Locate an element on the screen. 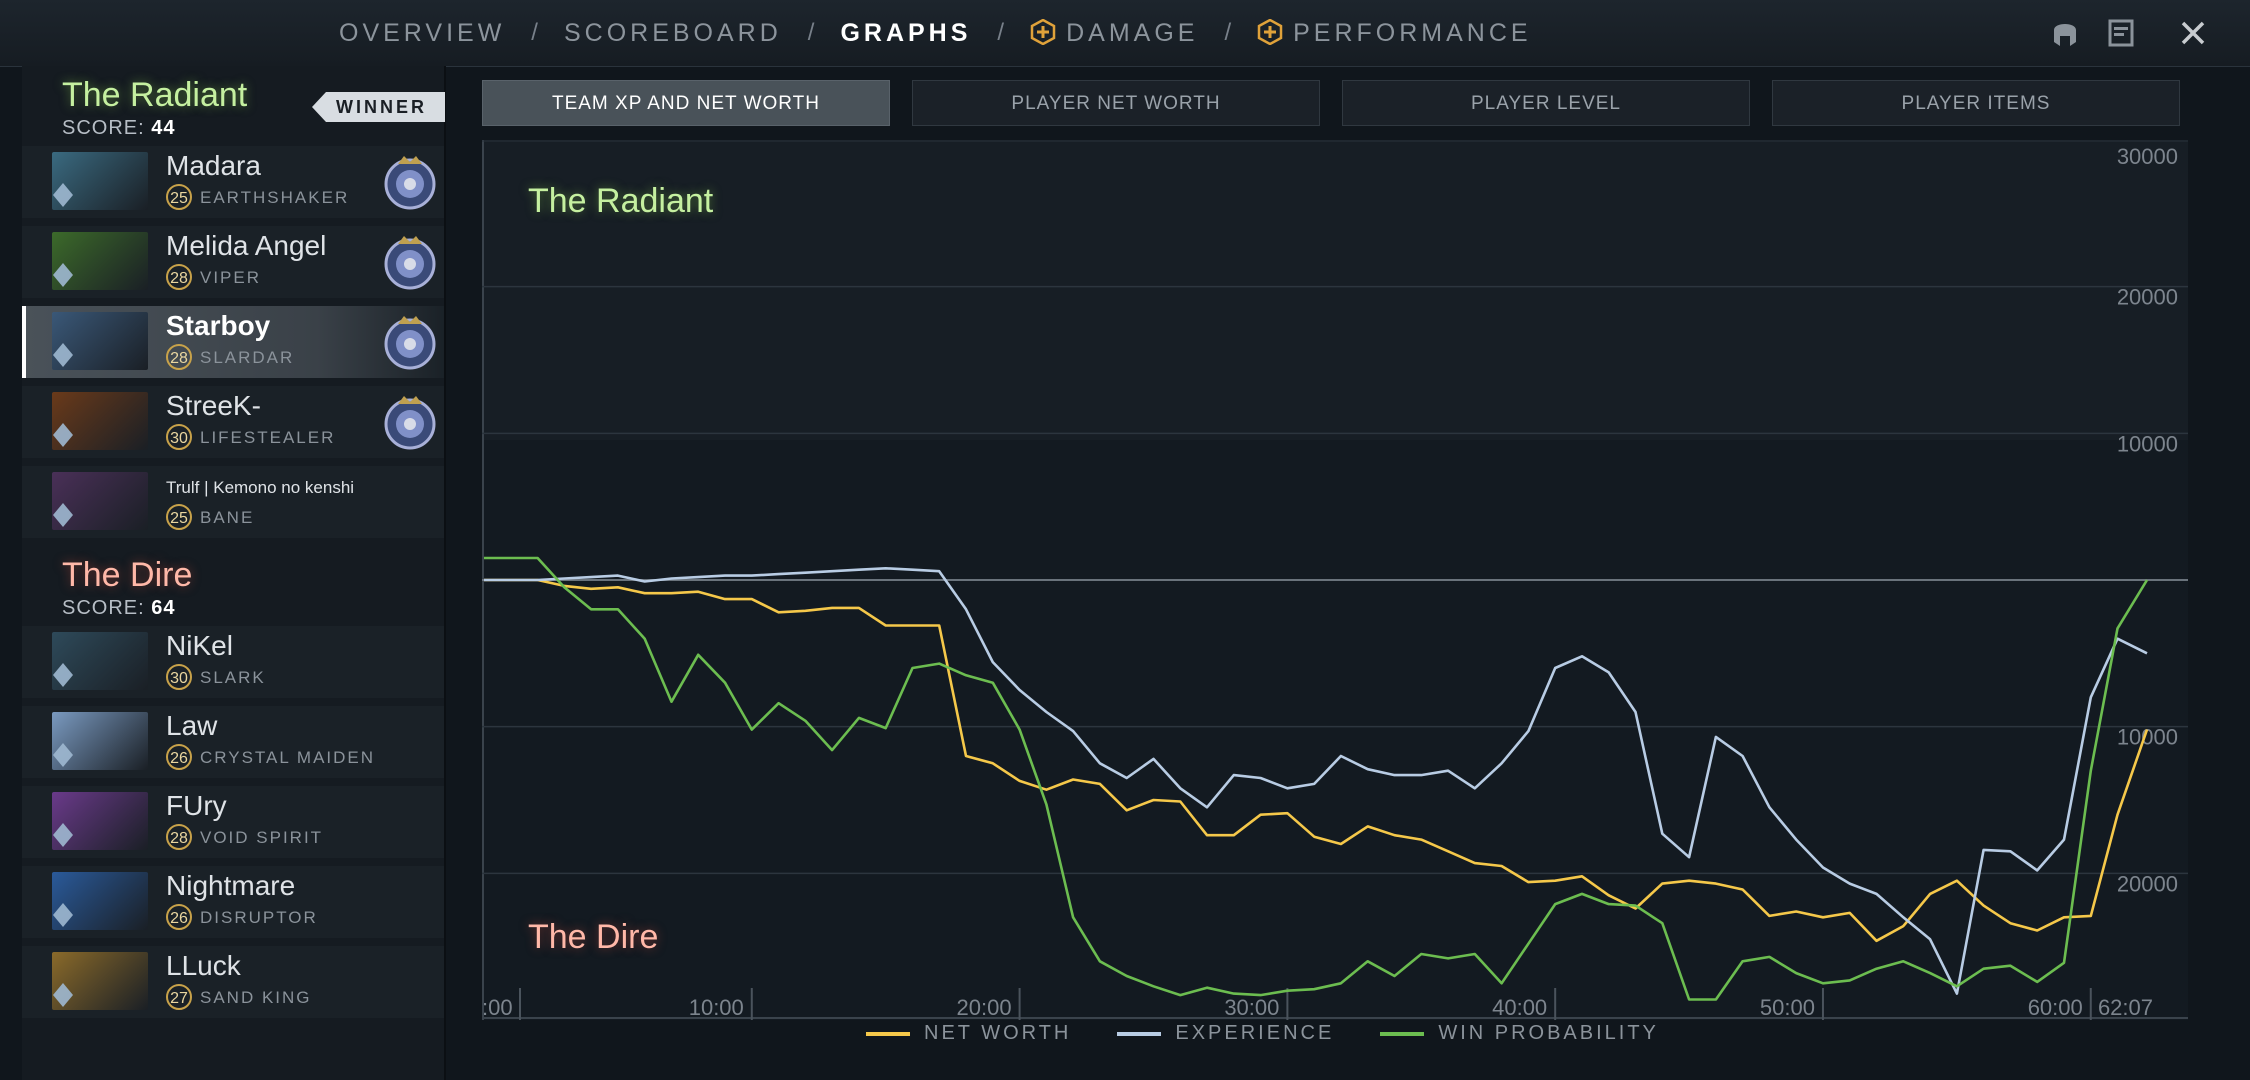 The image size is (2250, 1080). dire-score: SCORE: 64 is located at coordinates (119, 608).